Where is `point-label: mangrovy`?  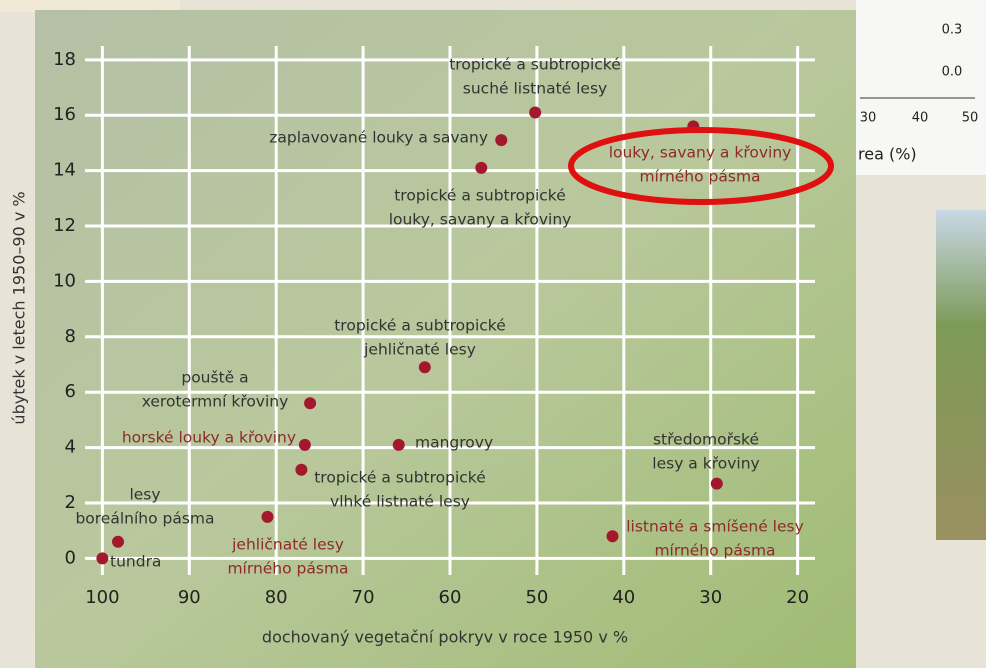 point-label: mangrovy is located at coordinates (454, 443).